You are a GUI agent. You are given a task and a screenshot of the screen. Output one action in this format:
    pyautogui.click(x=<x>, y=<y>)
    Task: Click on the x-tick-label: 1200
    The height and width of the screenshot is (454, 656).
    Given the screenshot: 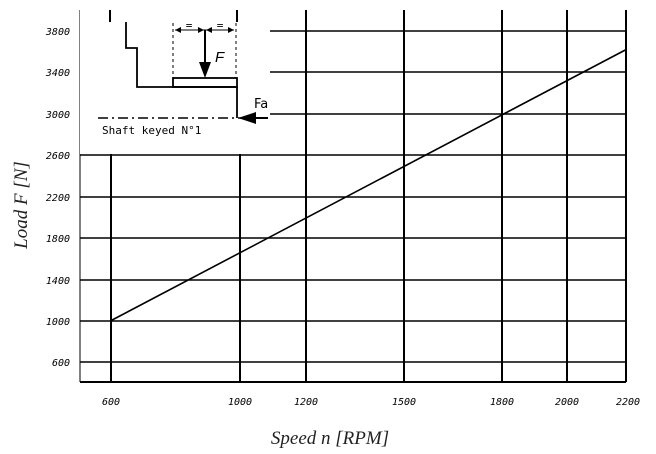 What is the action you would take?
    pyautogui.click(x=306, y=402)
    